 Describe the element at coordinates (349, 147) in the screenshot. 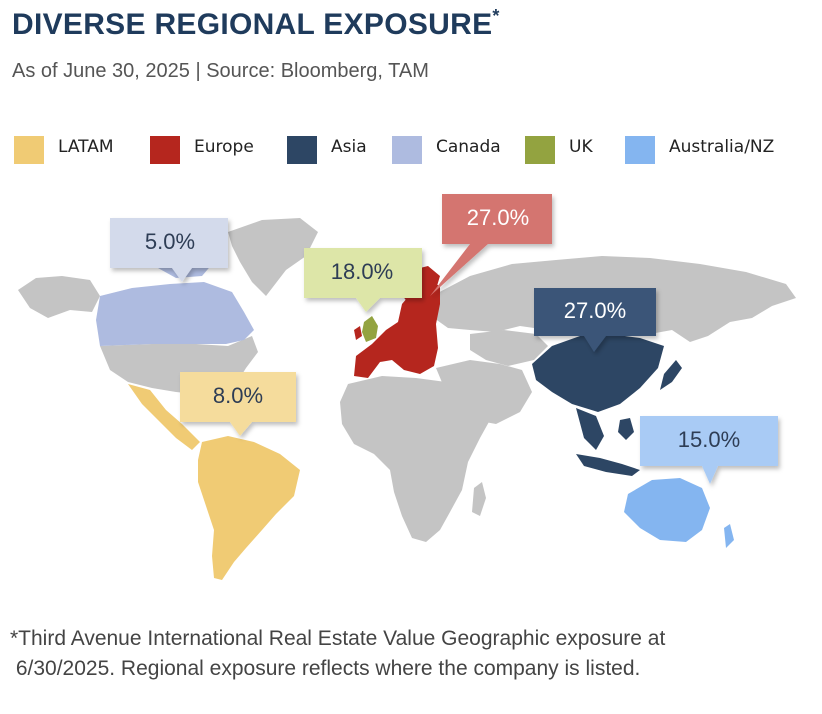

I see `legend-label-asia: Asia` at that location.